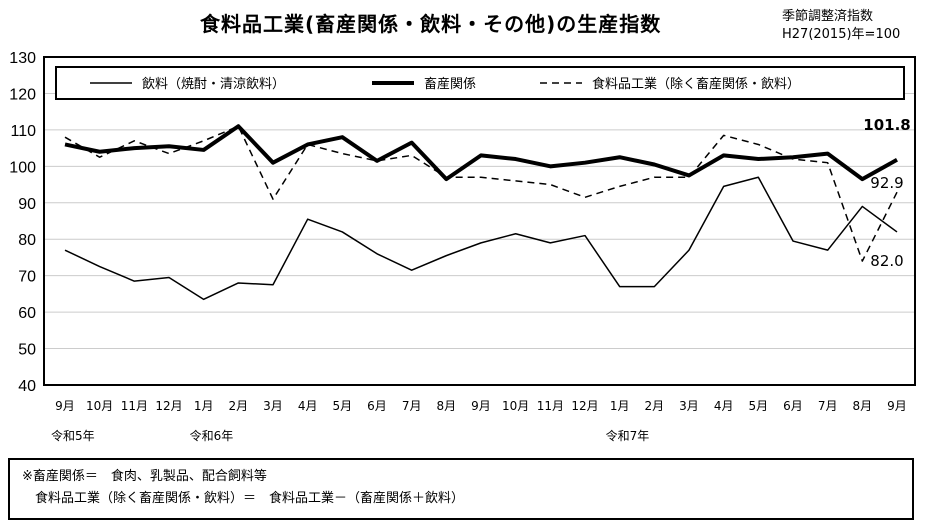 This screenshot has width=932, height=524. I want to click on subtitle-line: 季節調整済指数, so click(828, 16).